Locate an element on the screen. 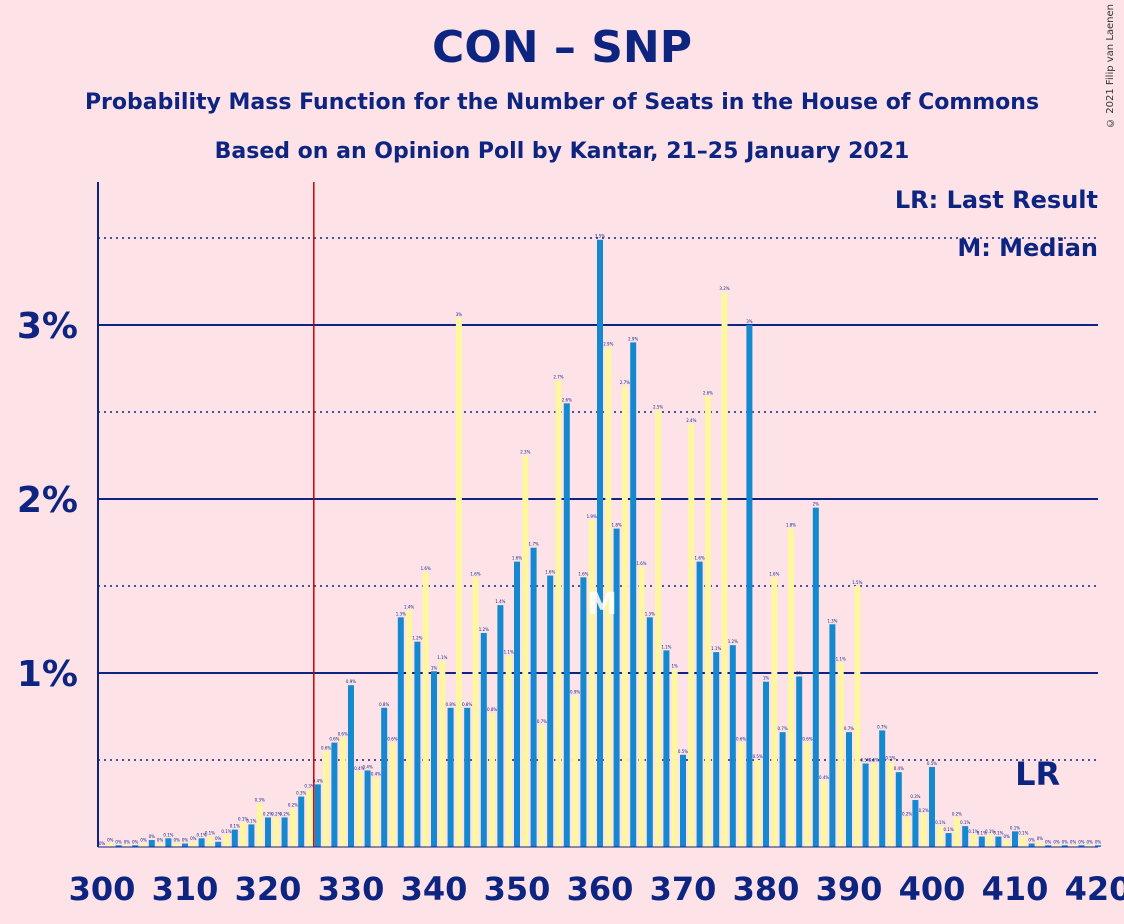  bar-value-label: 2.9% is located at coordinates (608, 344).